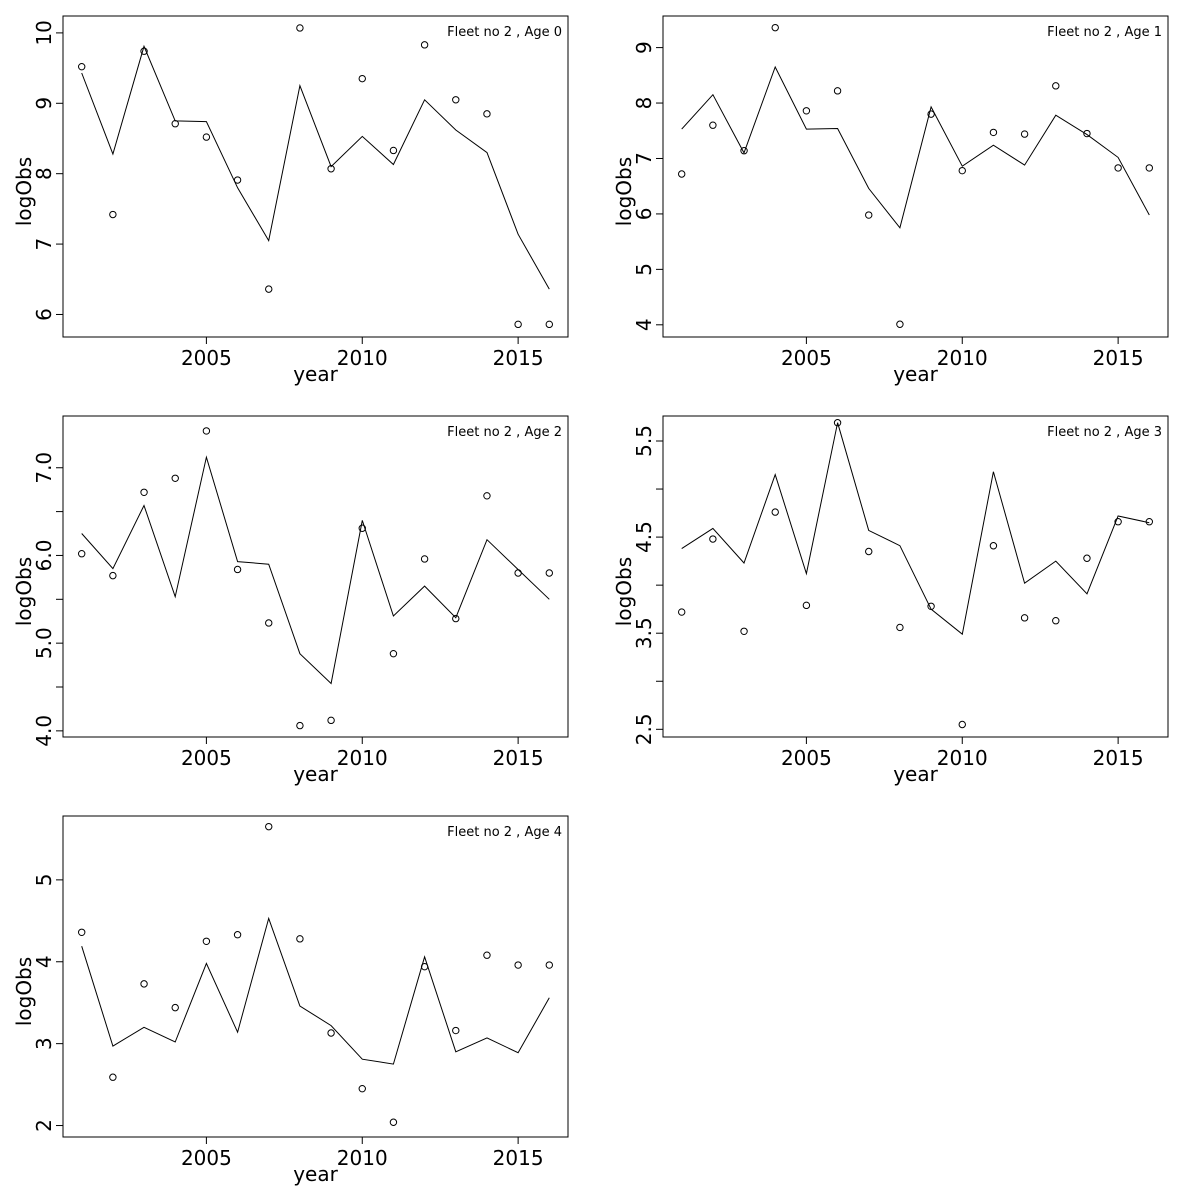  I want to click on y-tick-label: 5.5, so click(644, 441).